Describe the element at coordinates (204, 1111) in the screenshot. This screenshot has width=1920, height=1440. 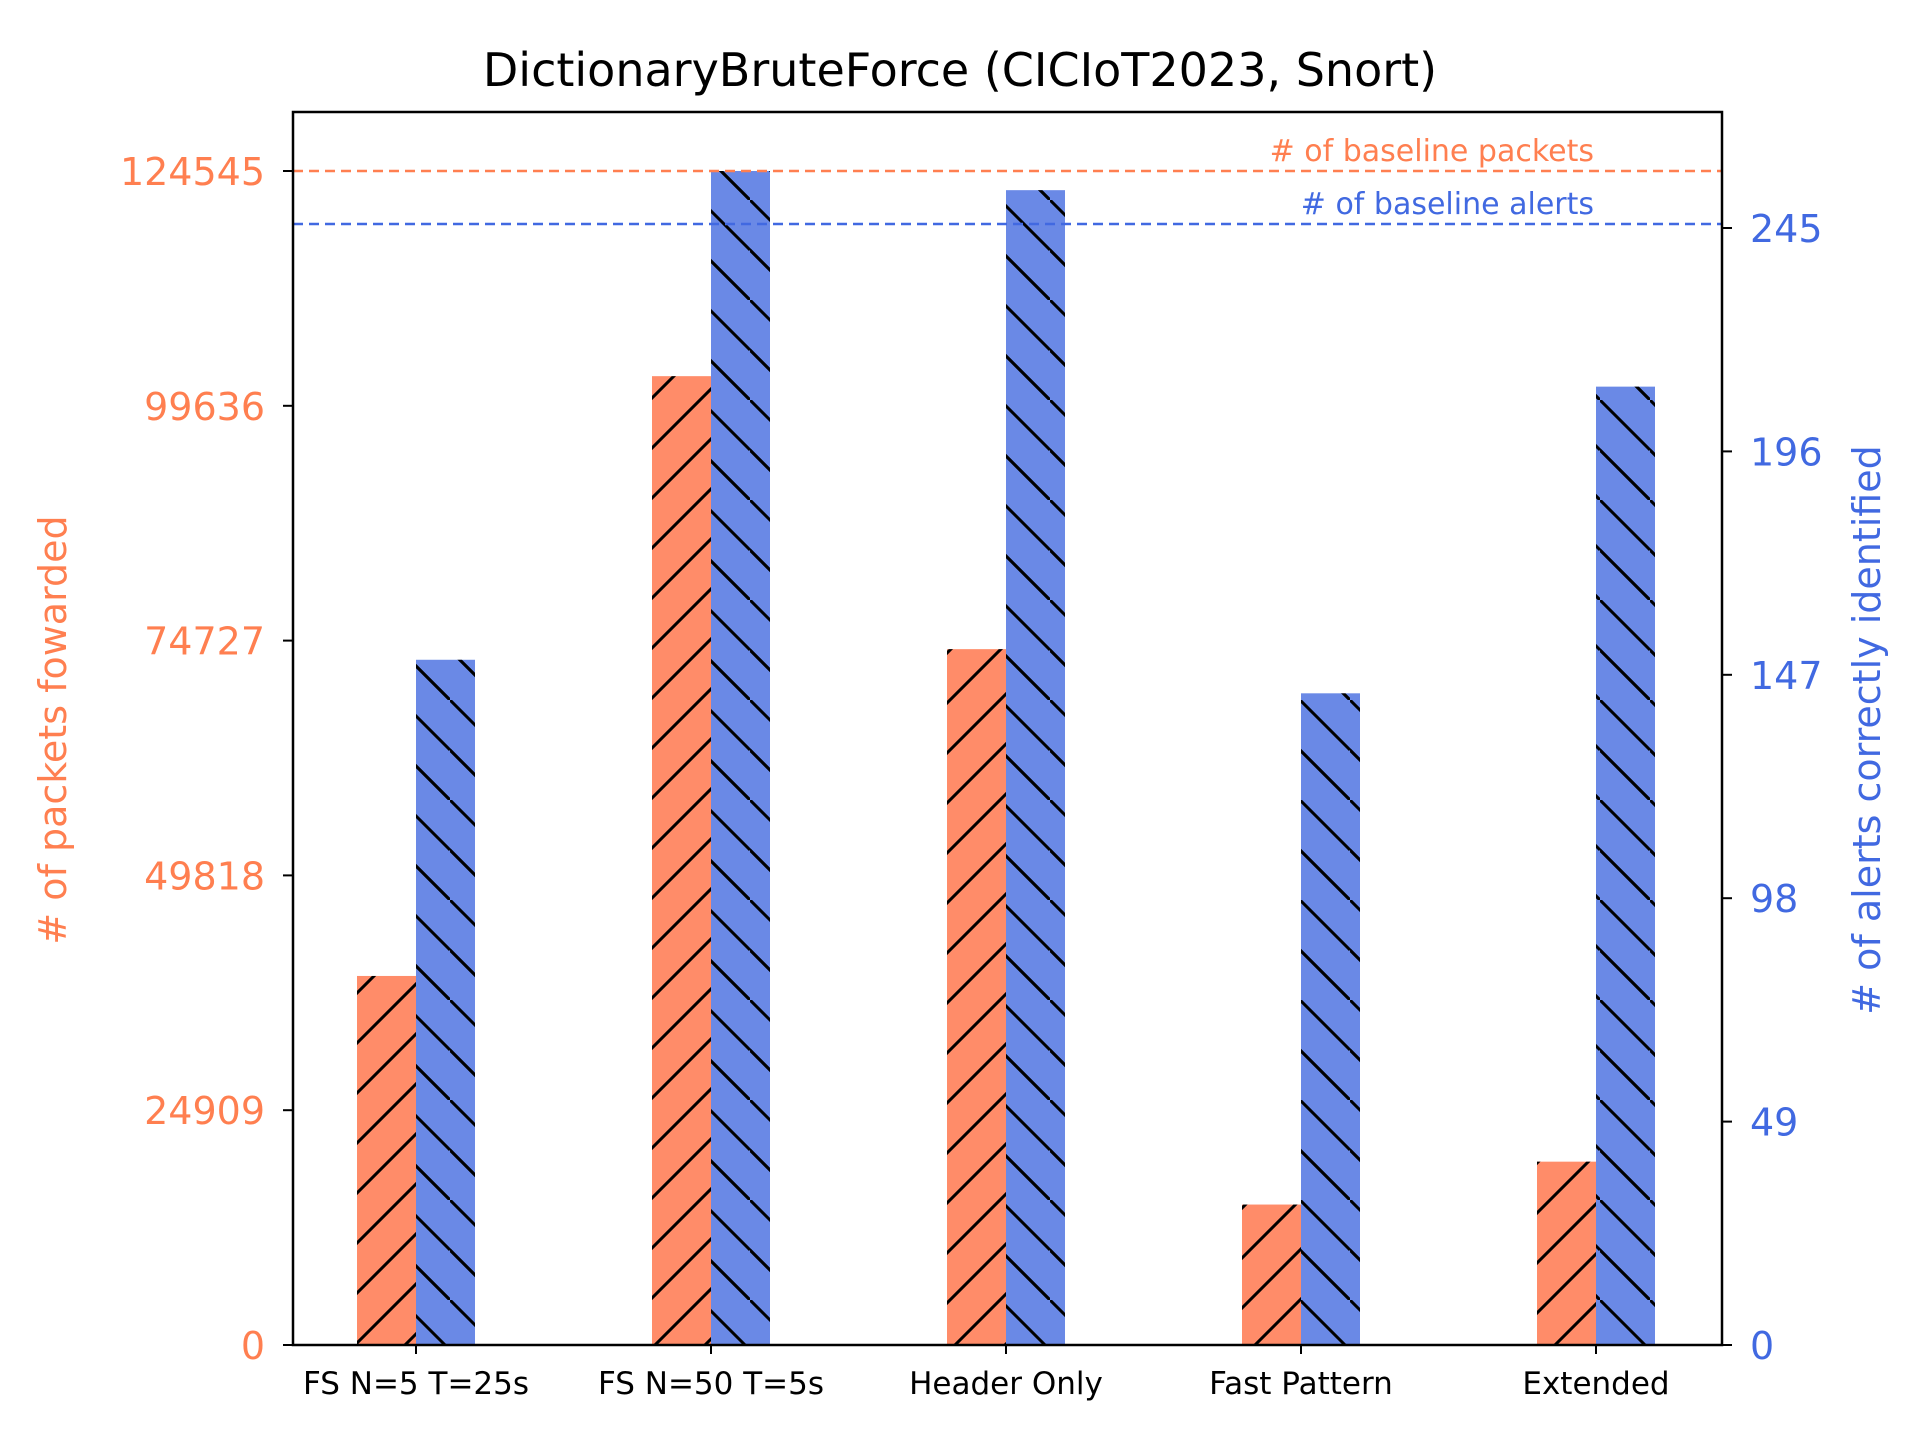
I see `y-left-tick-label-1: 24909` at that location.